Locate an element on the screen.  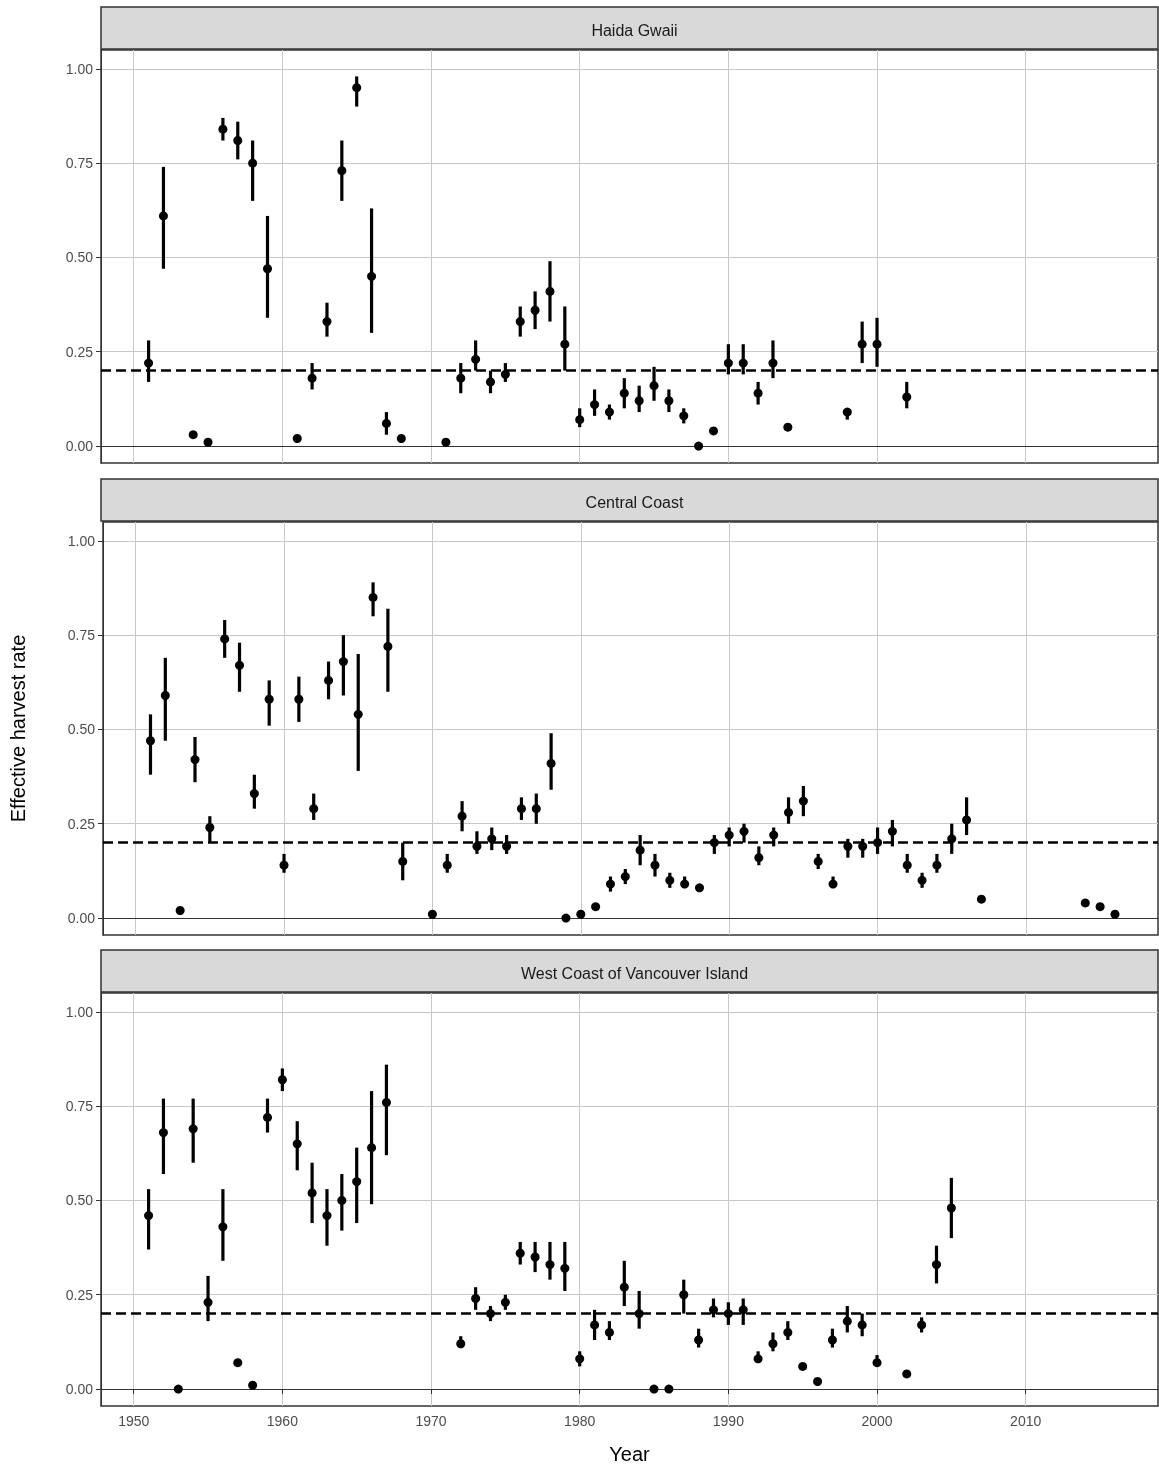
x-tick-label: 2010 is located at coordinates (1026, 1421).